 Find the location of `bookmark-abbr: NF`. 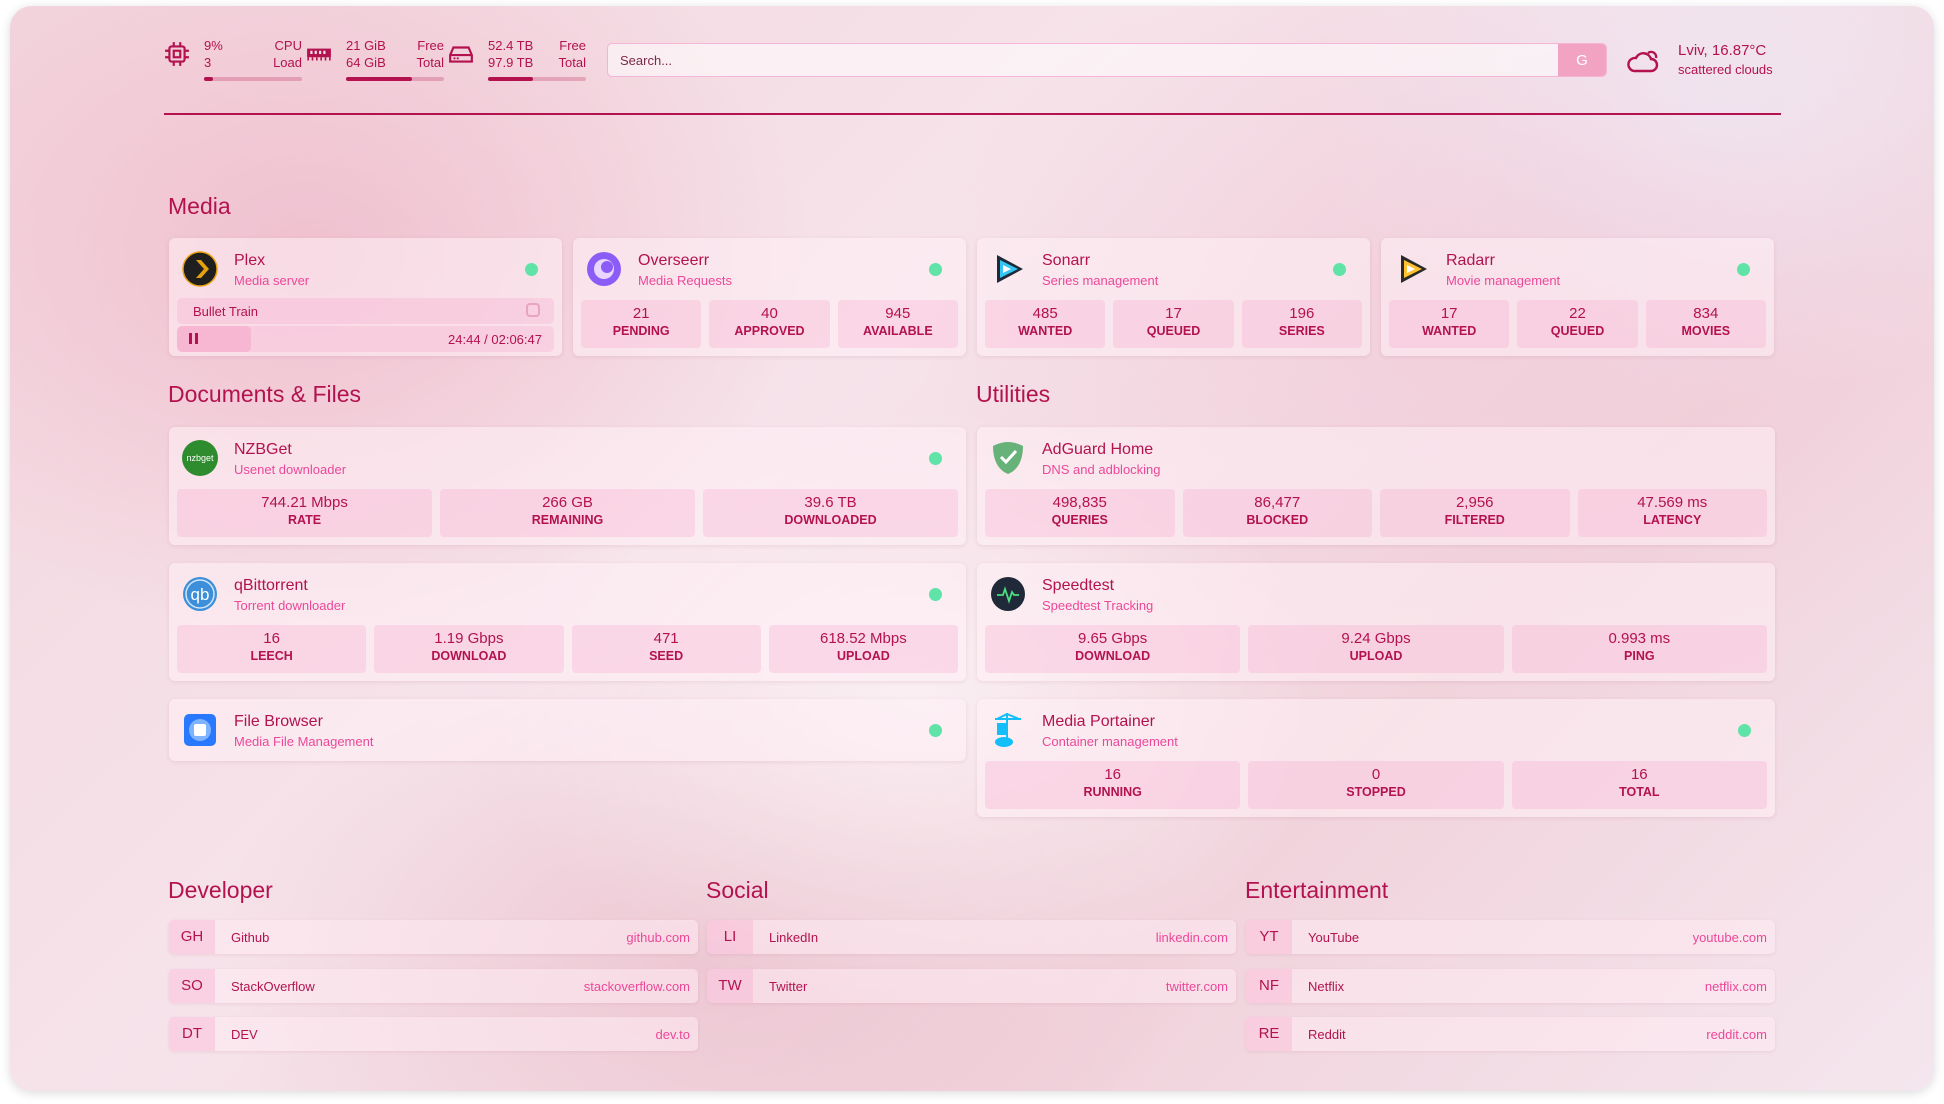

bookmark-abbr: NF is located at coordinates (1269, 985).